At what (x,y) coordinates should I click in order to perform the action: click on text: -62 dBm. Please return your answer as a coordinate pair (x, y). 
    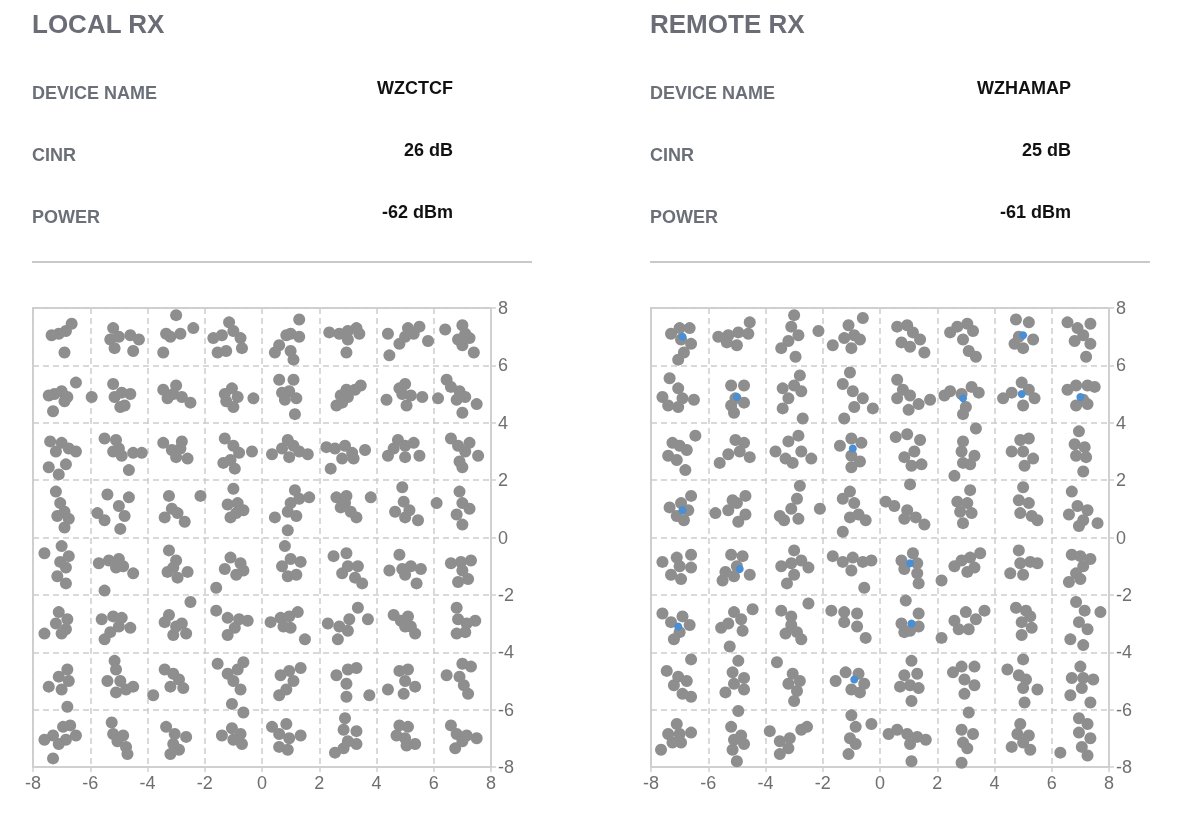
    Looking at the image, I should click on (417, 212).